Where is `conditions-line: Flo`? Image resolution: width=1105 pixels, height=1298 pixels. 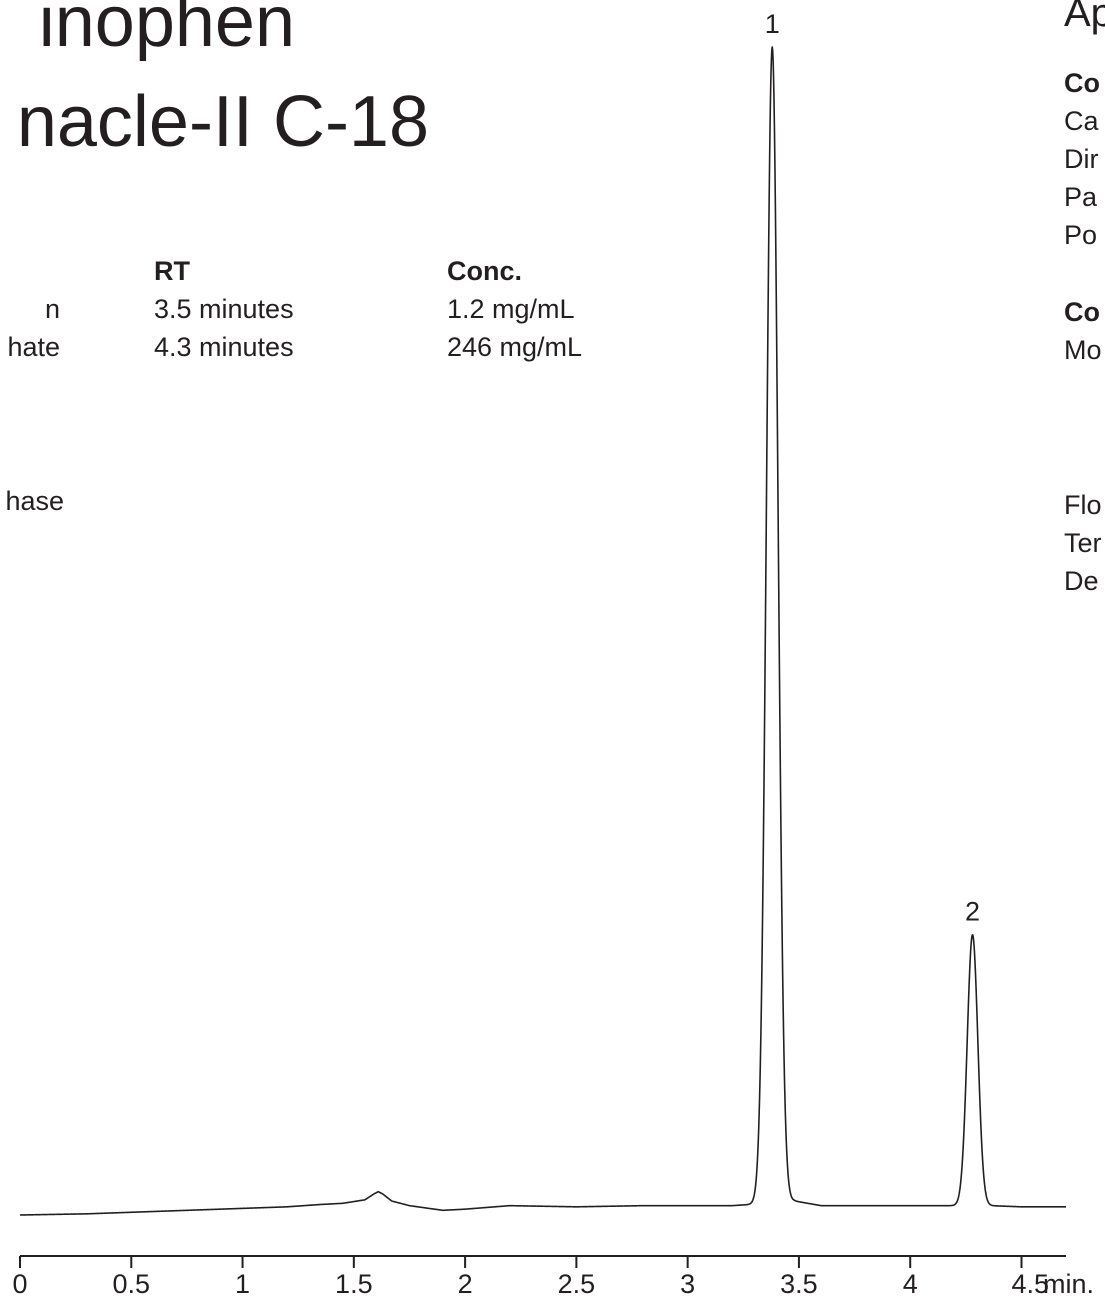 conditions-line: Flo is located at coordinates (1083, 505).